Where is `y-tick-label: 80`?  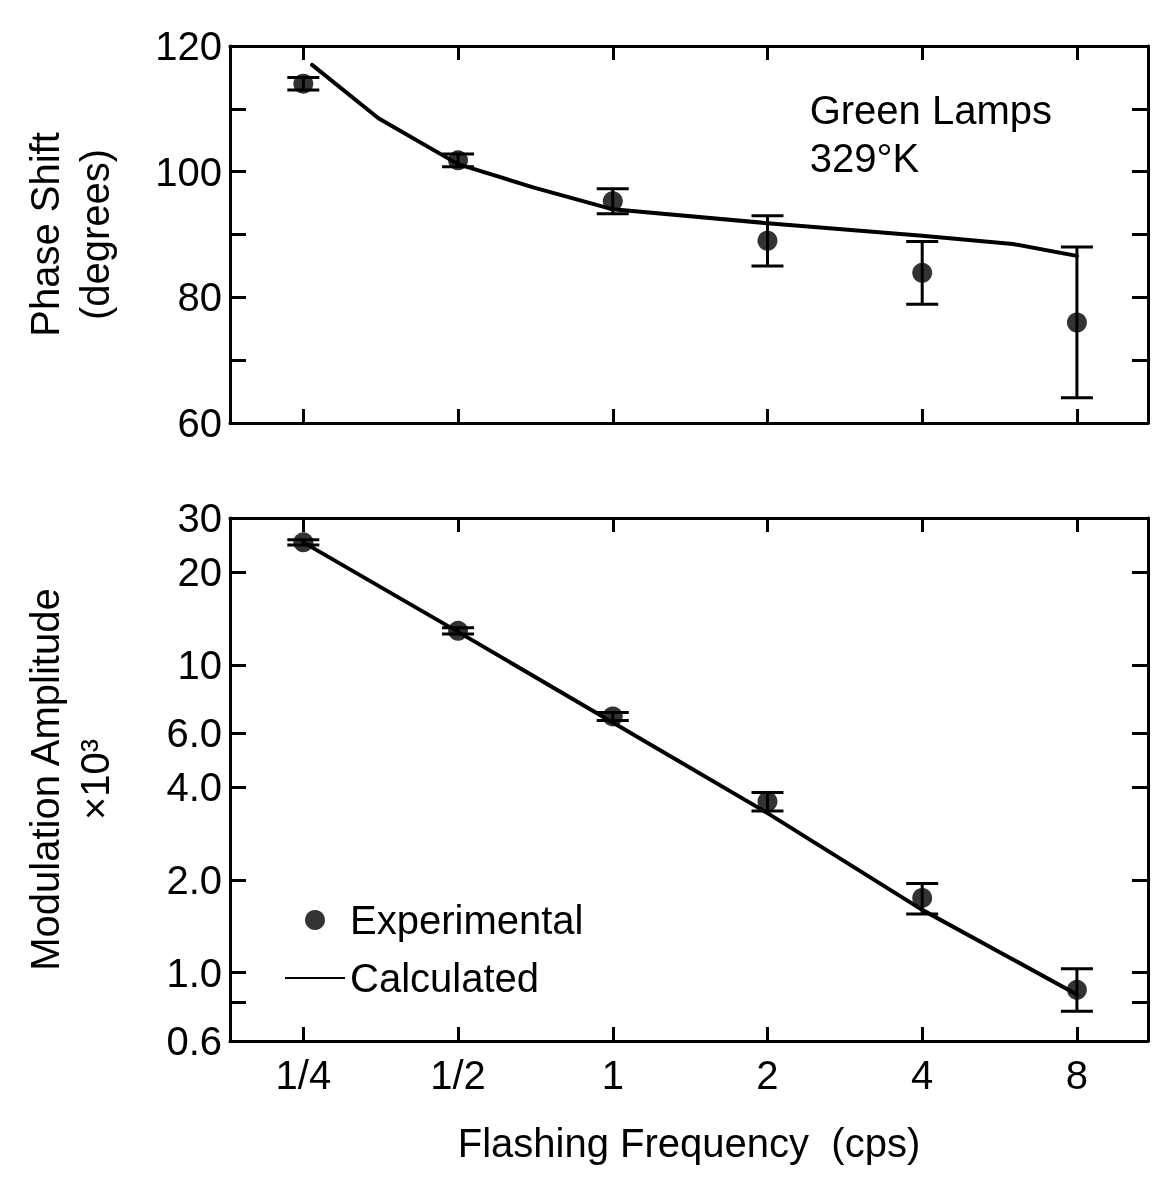 y-tick-label: 80 is located at coordinates (199, 297).